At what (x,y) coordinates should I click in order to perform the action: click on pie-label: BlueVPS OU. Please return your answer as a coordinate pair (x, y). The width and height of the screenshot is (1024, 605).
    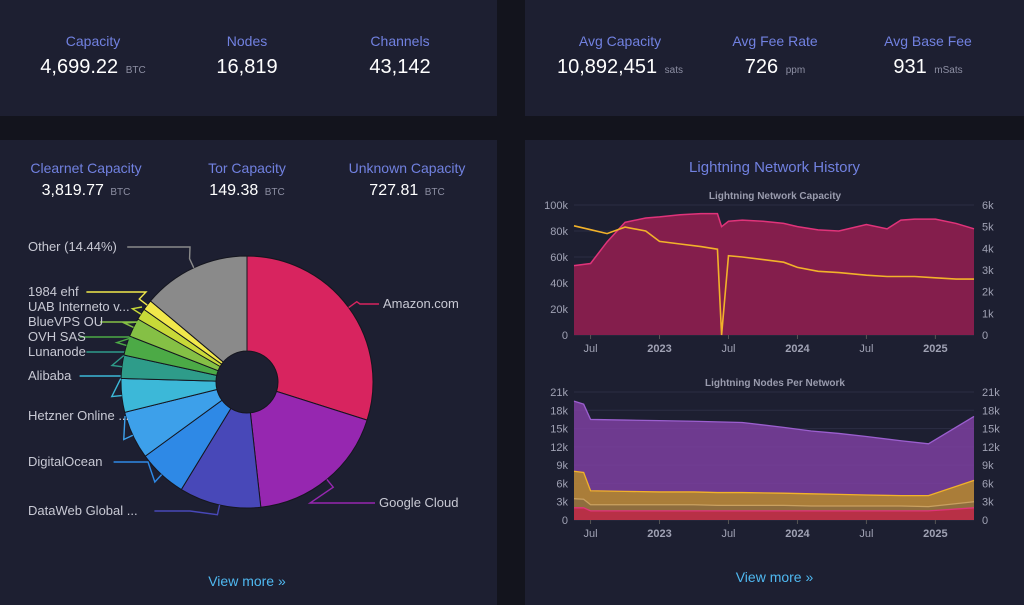
    Looking at the image, I should click on (65, 321).